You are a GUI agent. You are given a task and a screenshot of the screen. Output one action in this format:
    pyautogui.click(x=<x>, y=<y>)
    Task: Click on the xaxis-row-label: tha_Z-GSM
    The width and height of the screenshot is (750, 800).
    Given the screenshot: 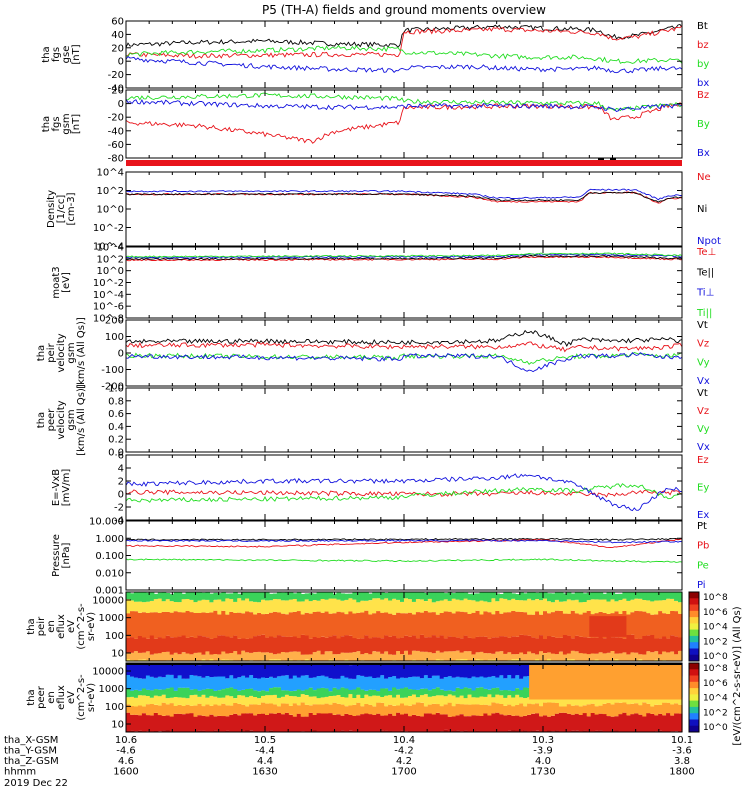 What is the action you would take?
    pyautogui.click(x=31, y=761)
    